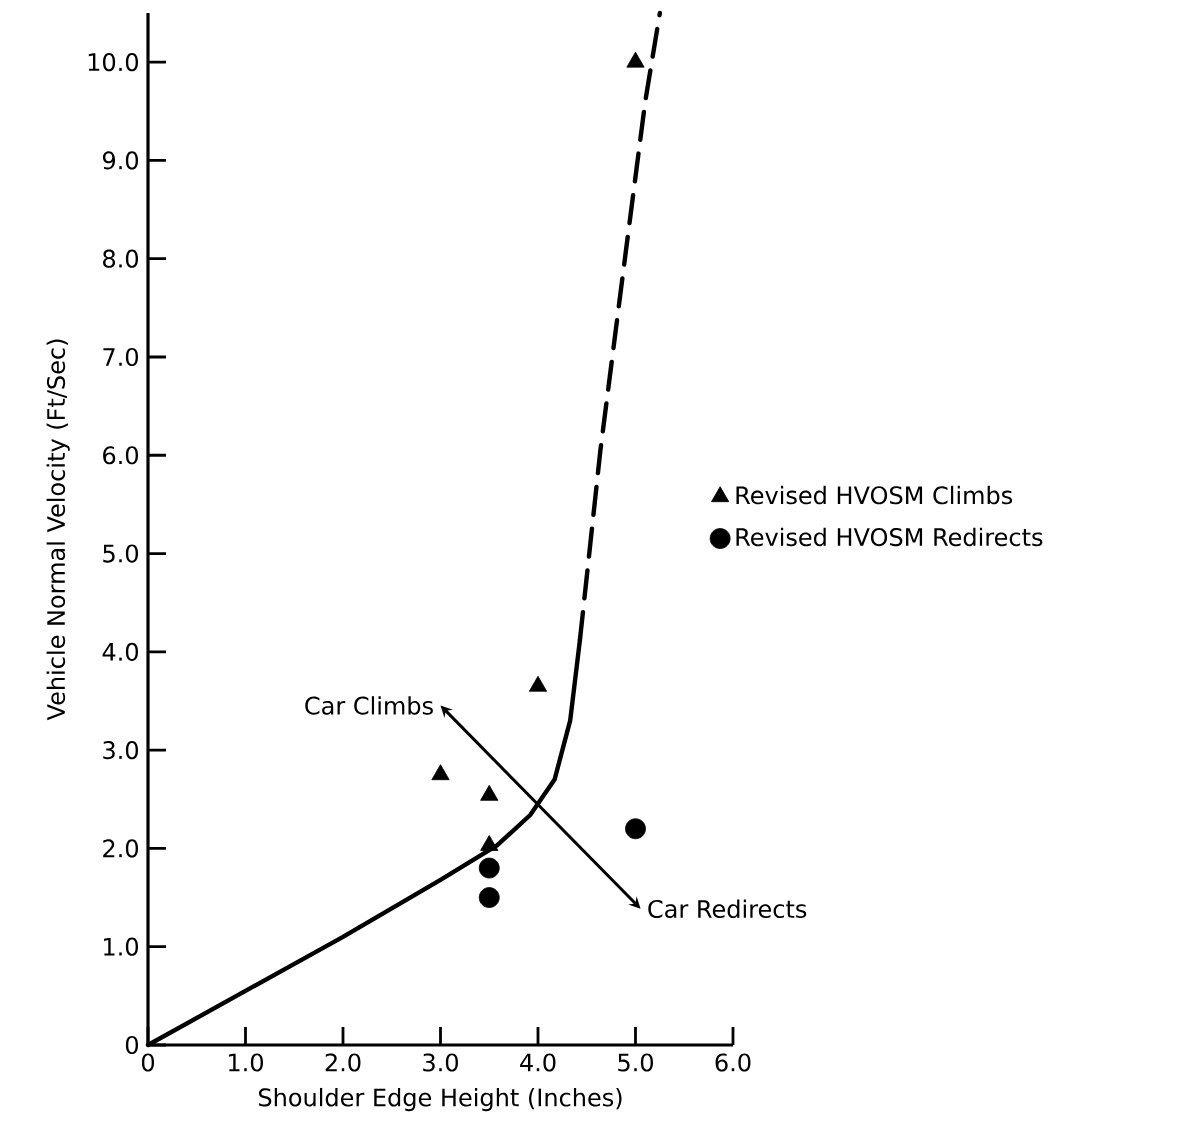 This screenshot has height=1134, width=1200. I want to click on y-tick-label: 1.0, so click(121, 946).